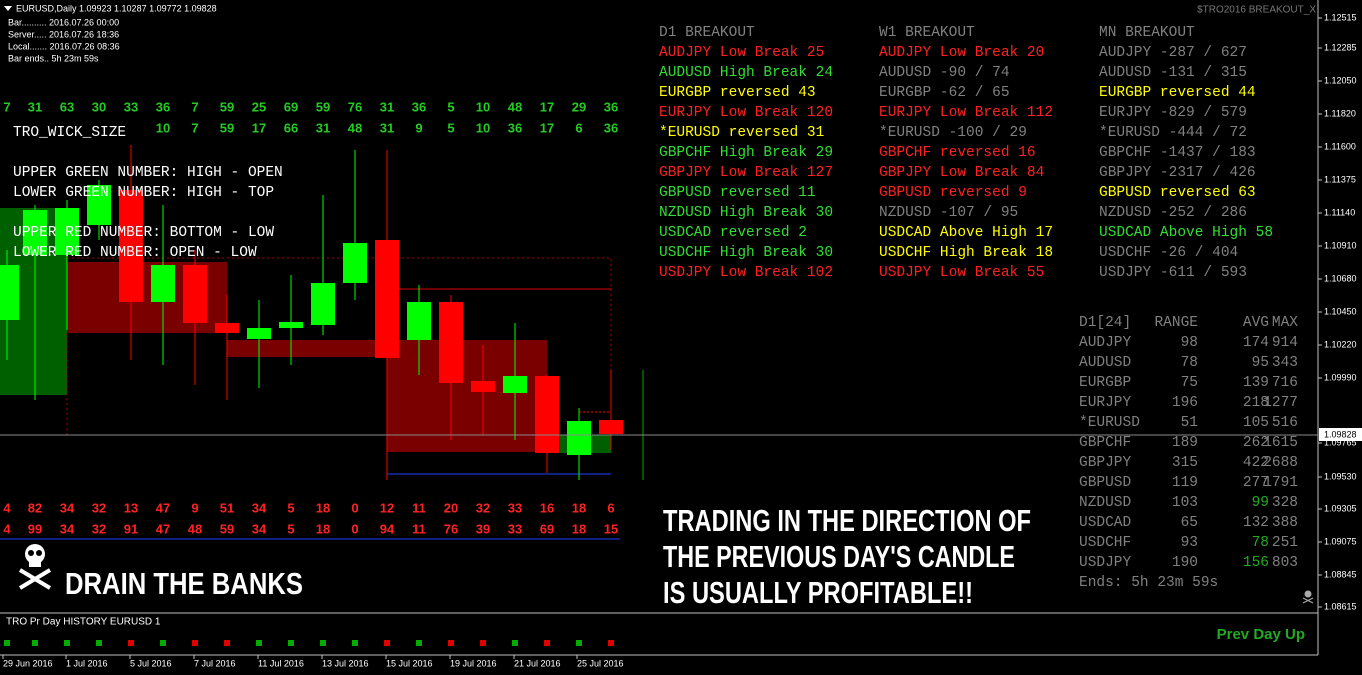 The height and width of the screenshot is (675, 1362). Describe the element at coordinates (1105, 483) in the screenshot. I see `range-cell: GBPUSD` at that location.